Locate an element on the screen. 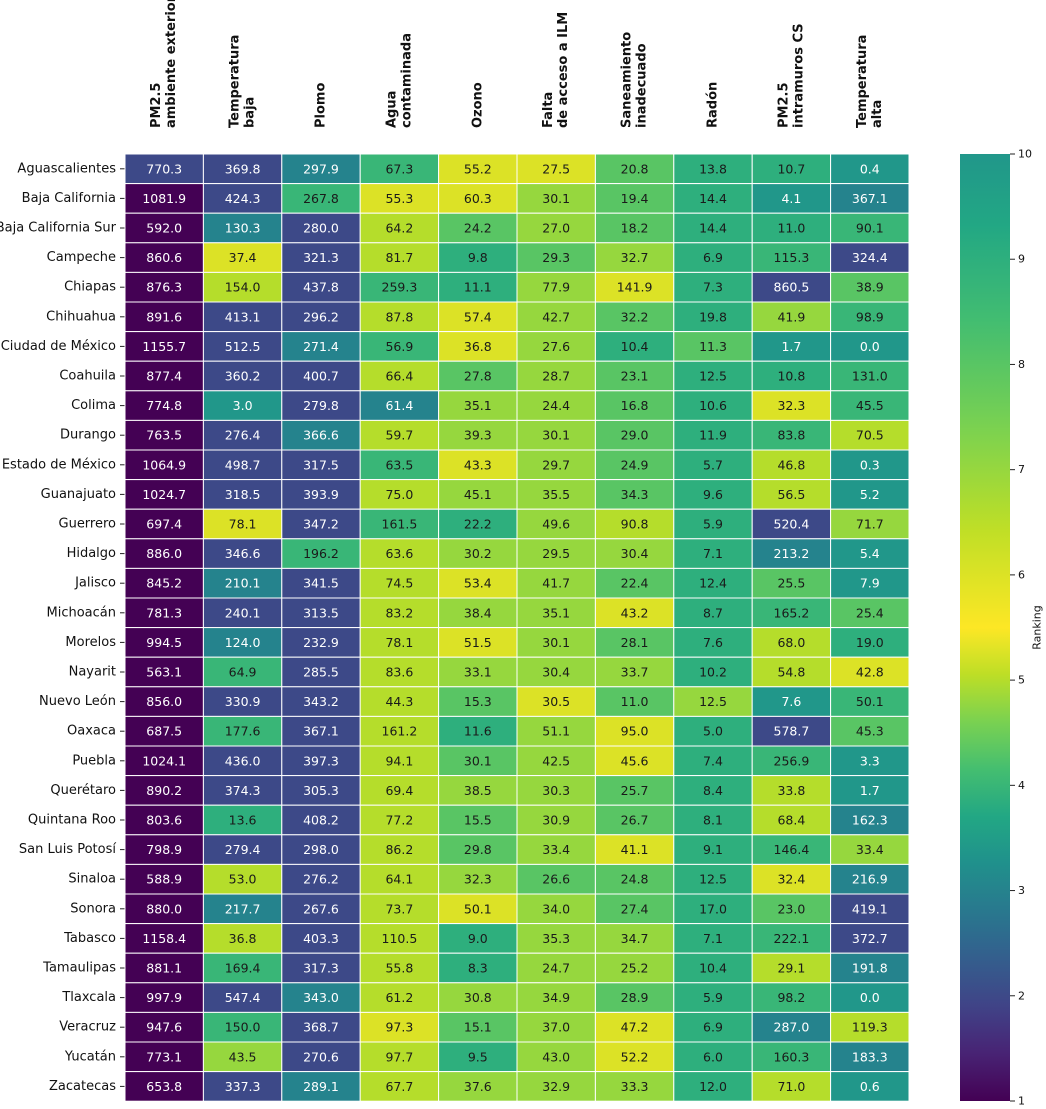 Image resolution: width=1046 pixels, height=1109 pixels. cell-value: 83.6 is located at coordinates (399, 672).